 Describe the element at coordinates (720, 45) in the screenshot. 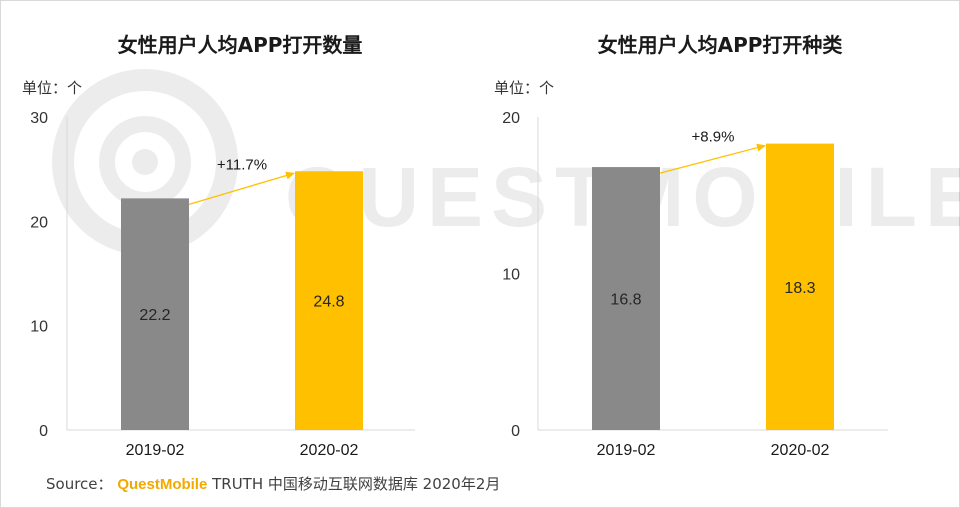

I see `chart-right-title: 女性用户人均APP打开种类` at that location.